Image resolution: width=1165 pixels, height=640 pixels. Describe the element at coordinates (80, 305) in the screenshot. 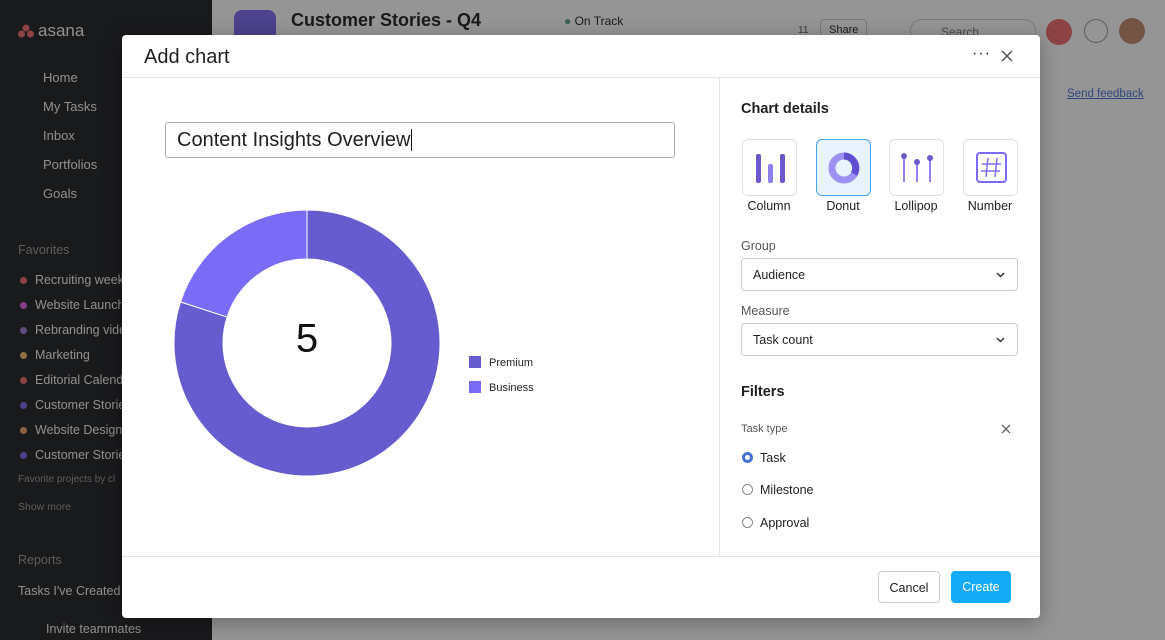

I see `favorite-item: Website Launch` at that location.